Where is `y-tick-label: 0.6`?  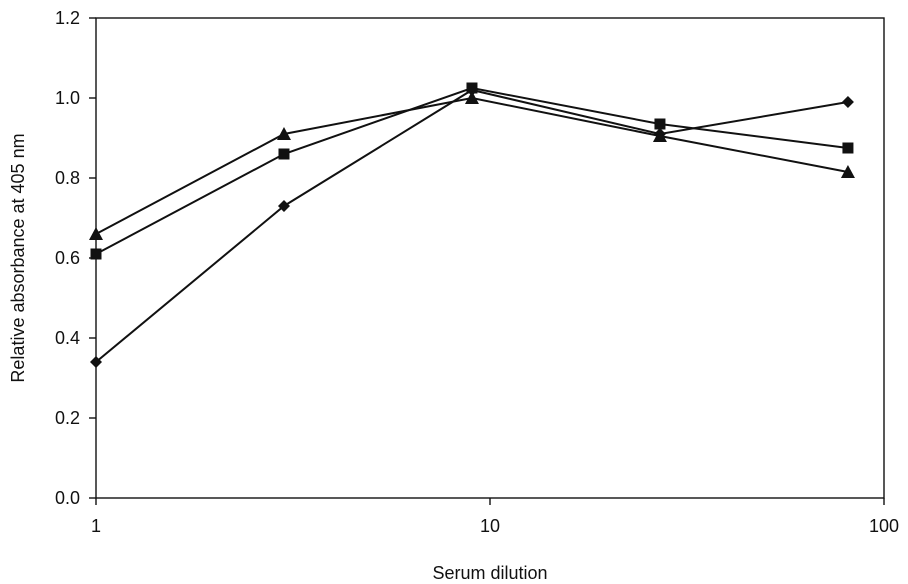
y-tick-label: 0.6 is located at coordinates (67, 258).